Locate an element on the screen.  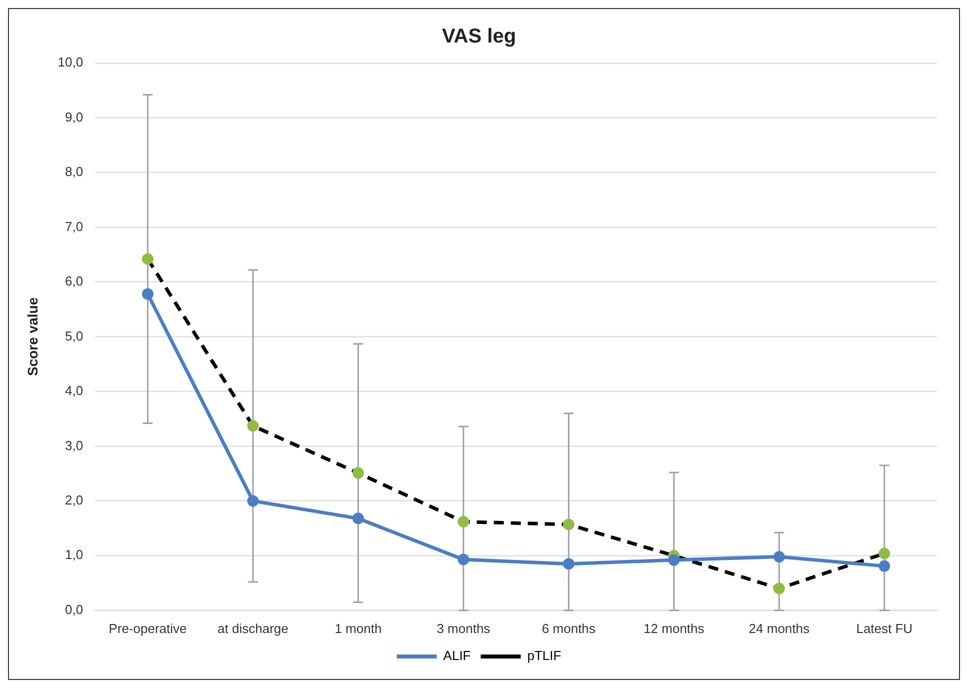
x-tick-label: 6 months is located at coordinates (569, 628).